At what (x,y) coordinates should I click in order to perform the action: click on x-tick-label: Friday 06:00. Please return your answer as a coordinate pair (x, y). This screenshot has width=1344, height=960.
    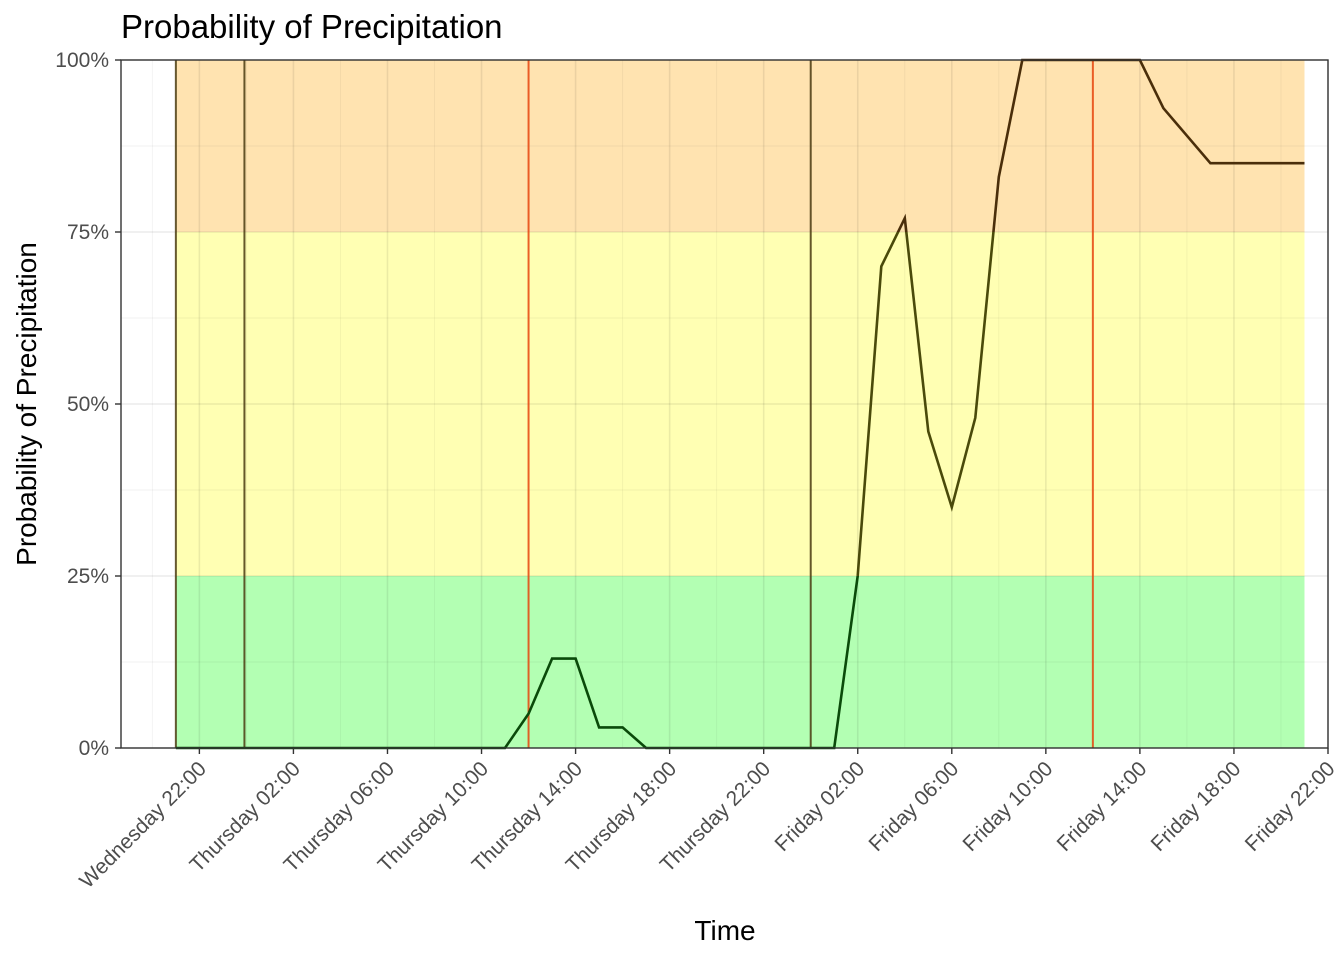
    Looking at the image, I should click on (914, 806).